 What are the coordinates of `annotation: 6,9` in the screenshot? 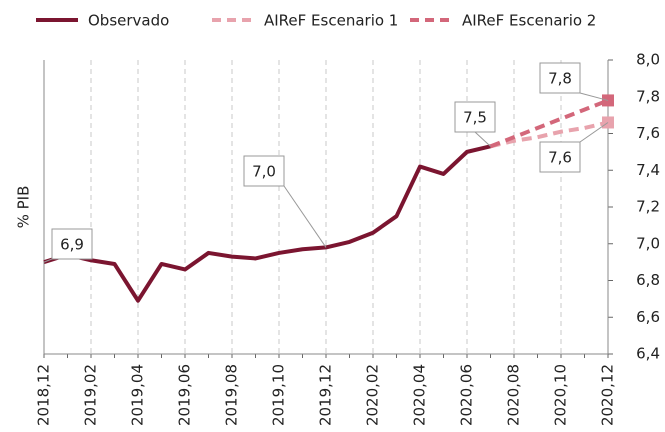 It's located at (72, 245).